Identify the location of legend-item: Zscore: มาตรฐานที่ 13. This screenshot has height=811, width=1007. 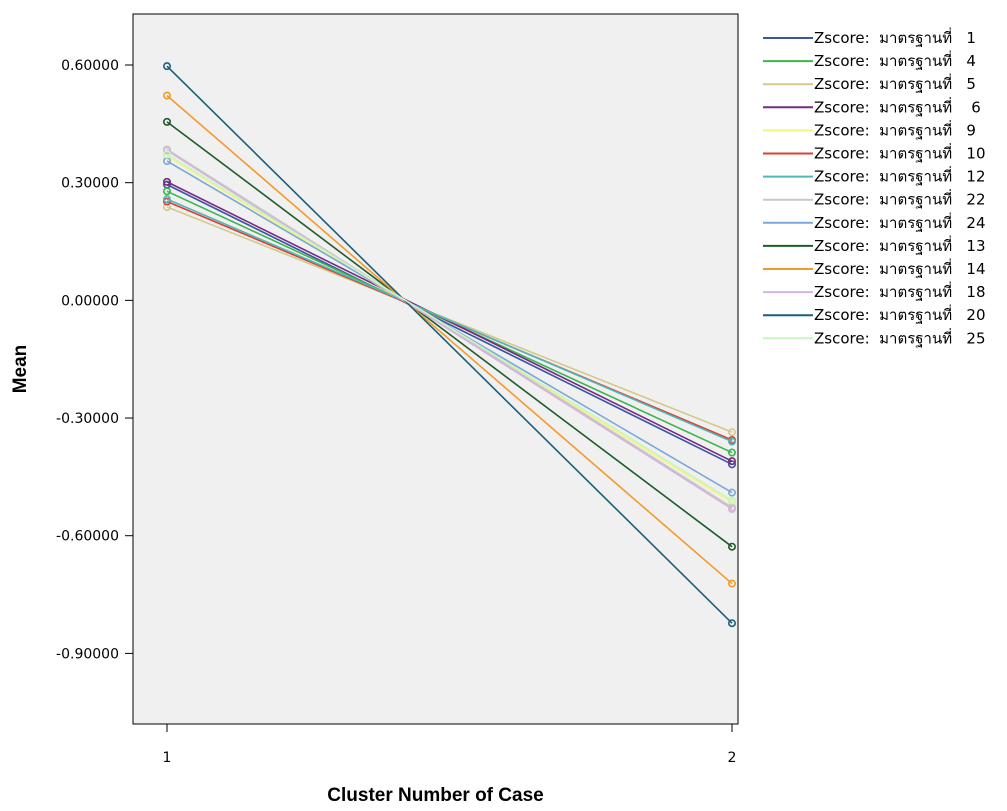
(874, 245).